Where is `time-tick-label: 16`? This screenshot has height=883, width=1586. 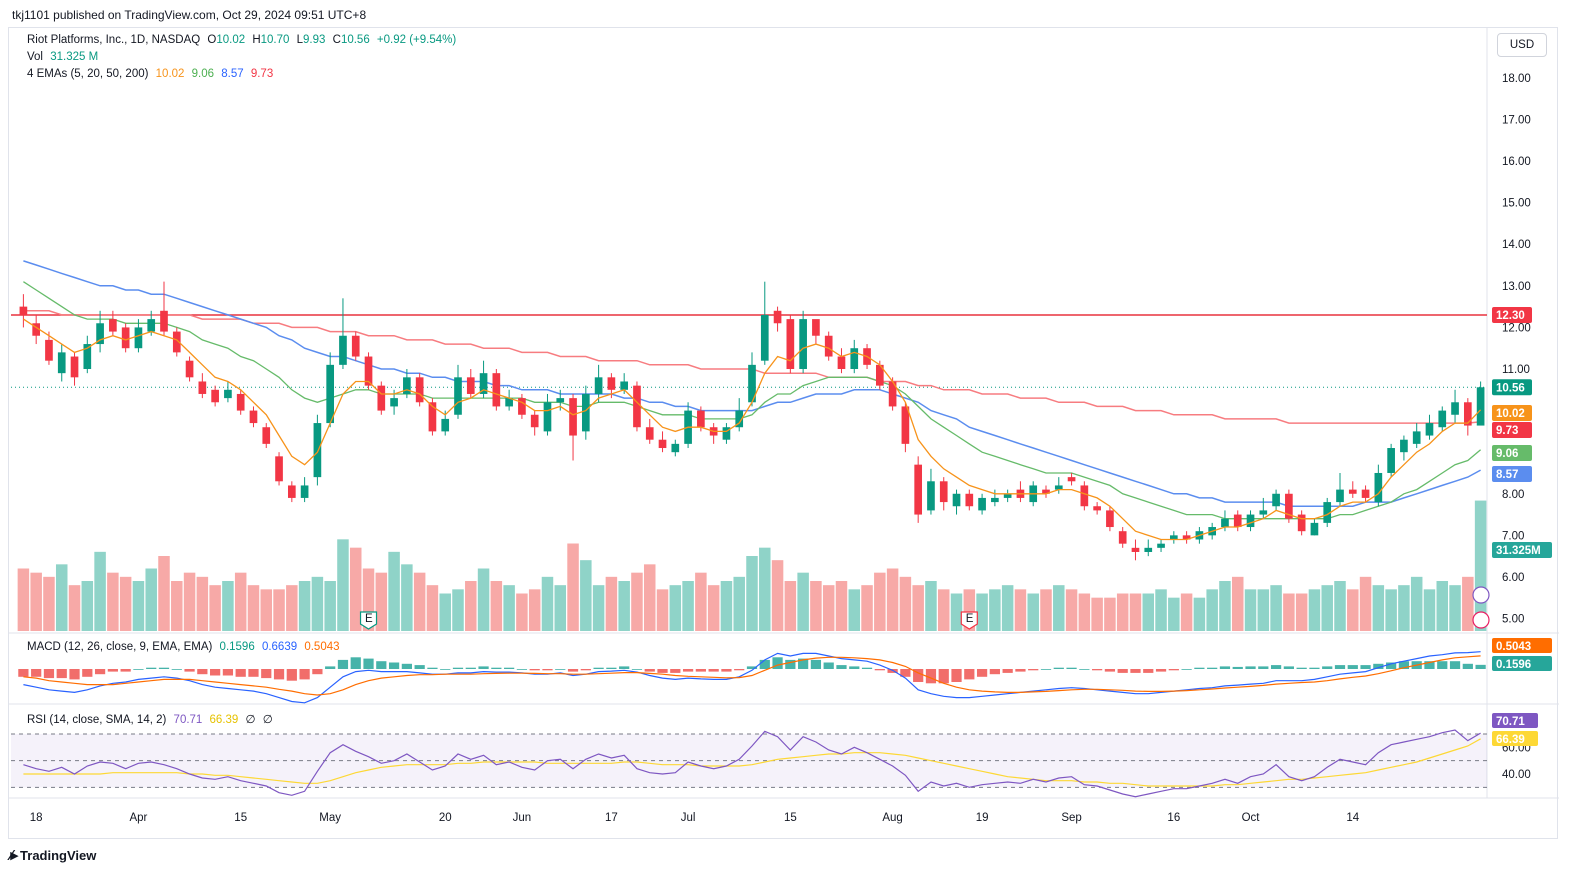
time-tick-label: 16 is located at coordinates (1173, 818).